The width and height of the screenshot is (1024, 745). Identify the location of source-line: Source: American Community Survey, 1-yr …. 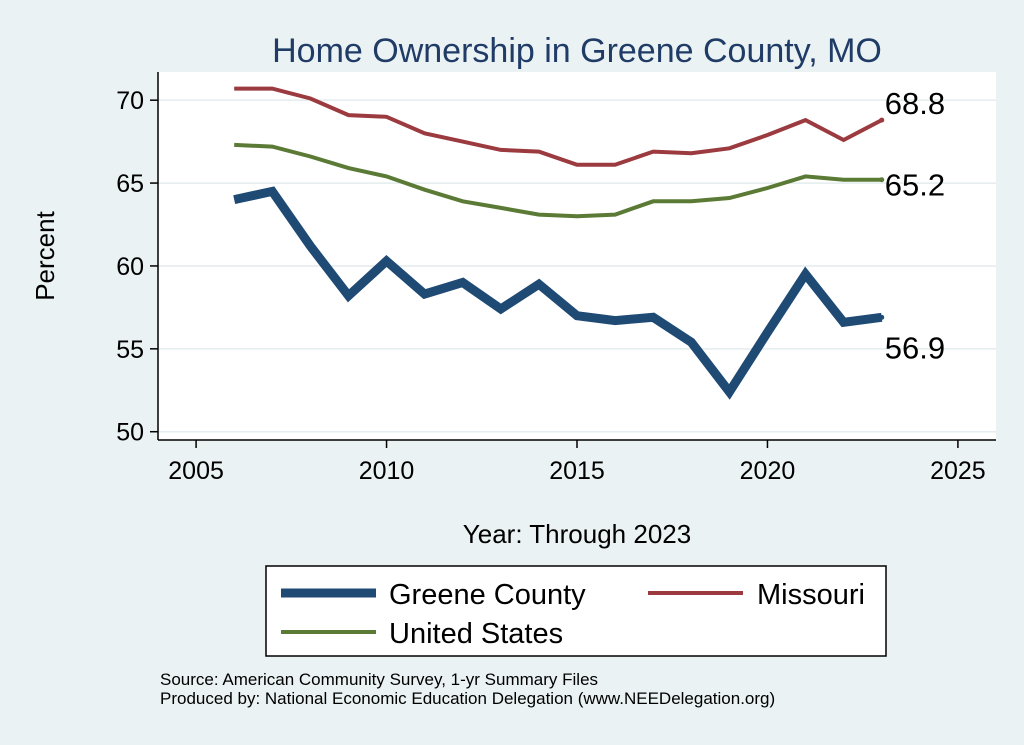
(379, 679).